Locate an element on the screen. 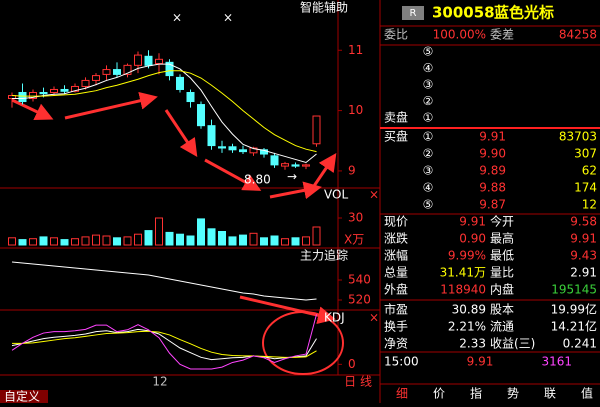 The image size is (600, 407). value: 19.99亿 is located at coordinates (574, 309).